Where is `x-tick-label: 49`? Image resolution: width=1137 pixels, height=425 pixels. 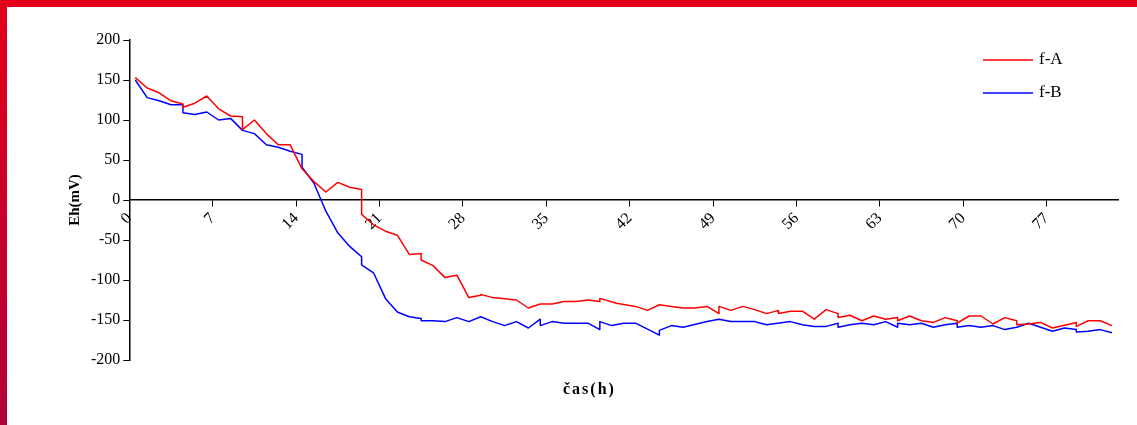 x-tick-label: 49 is located at coordinates (706, 220).